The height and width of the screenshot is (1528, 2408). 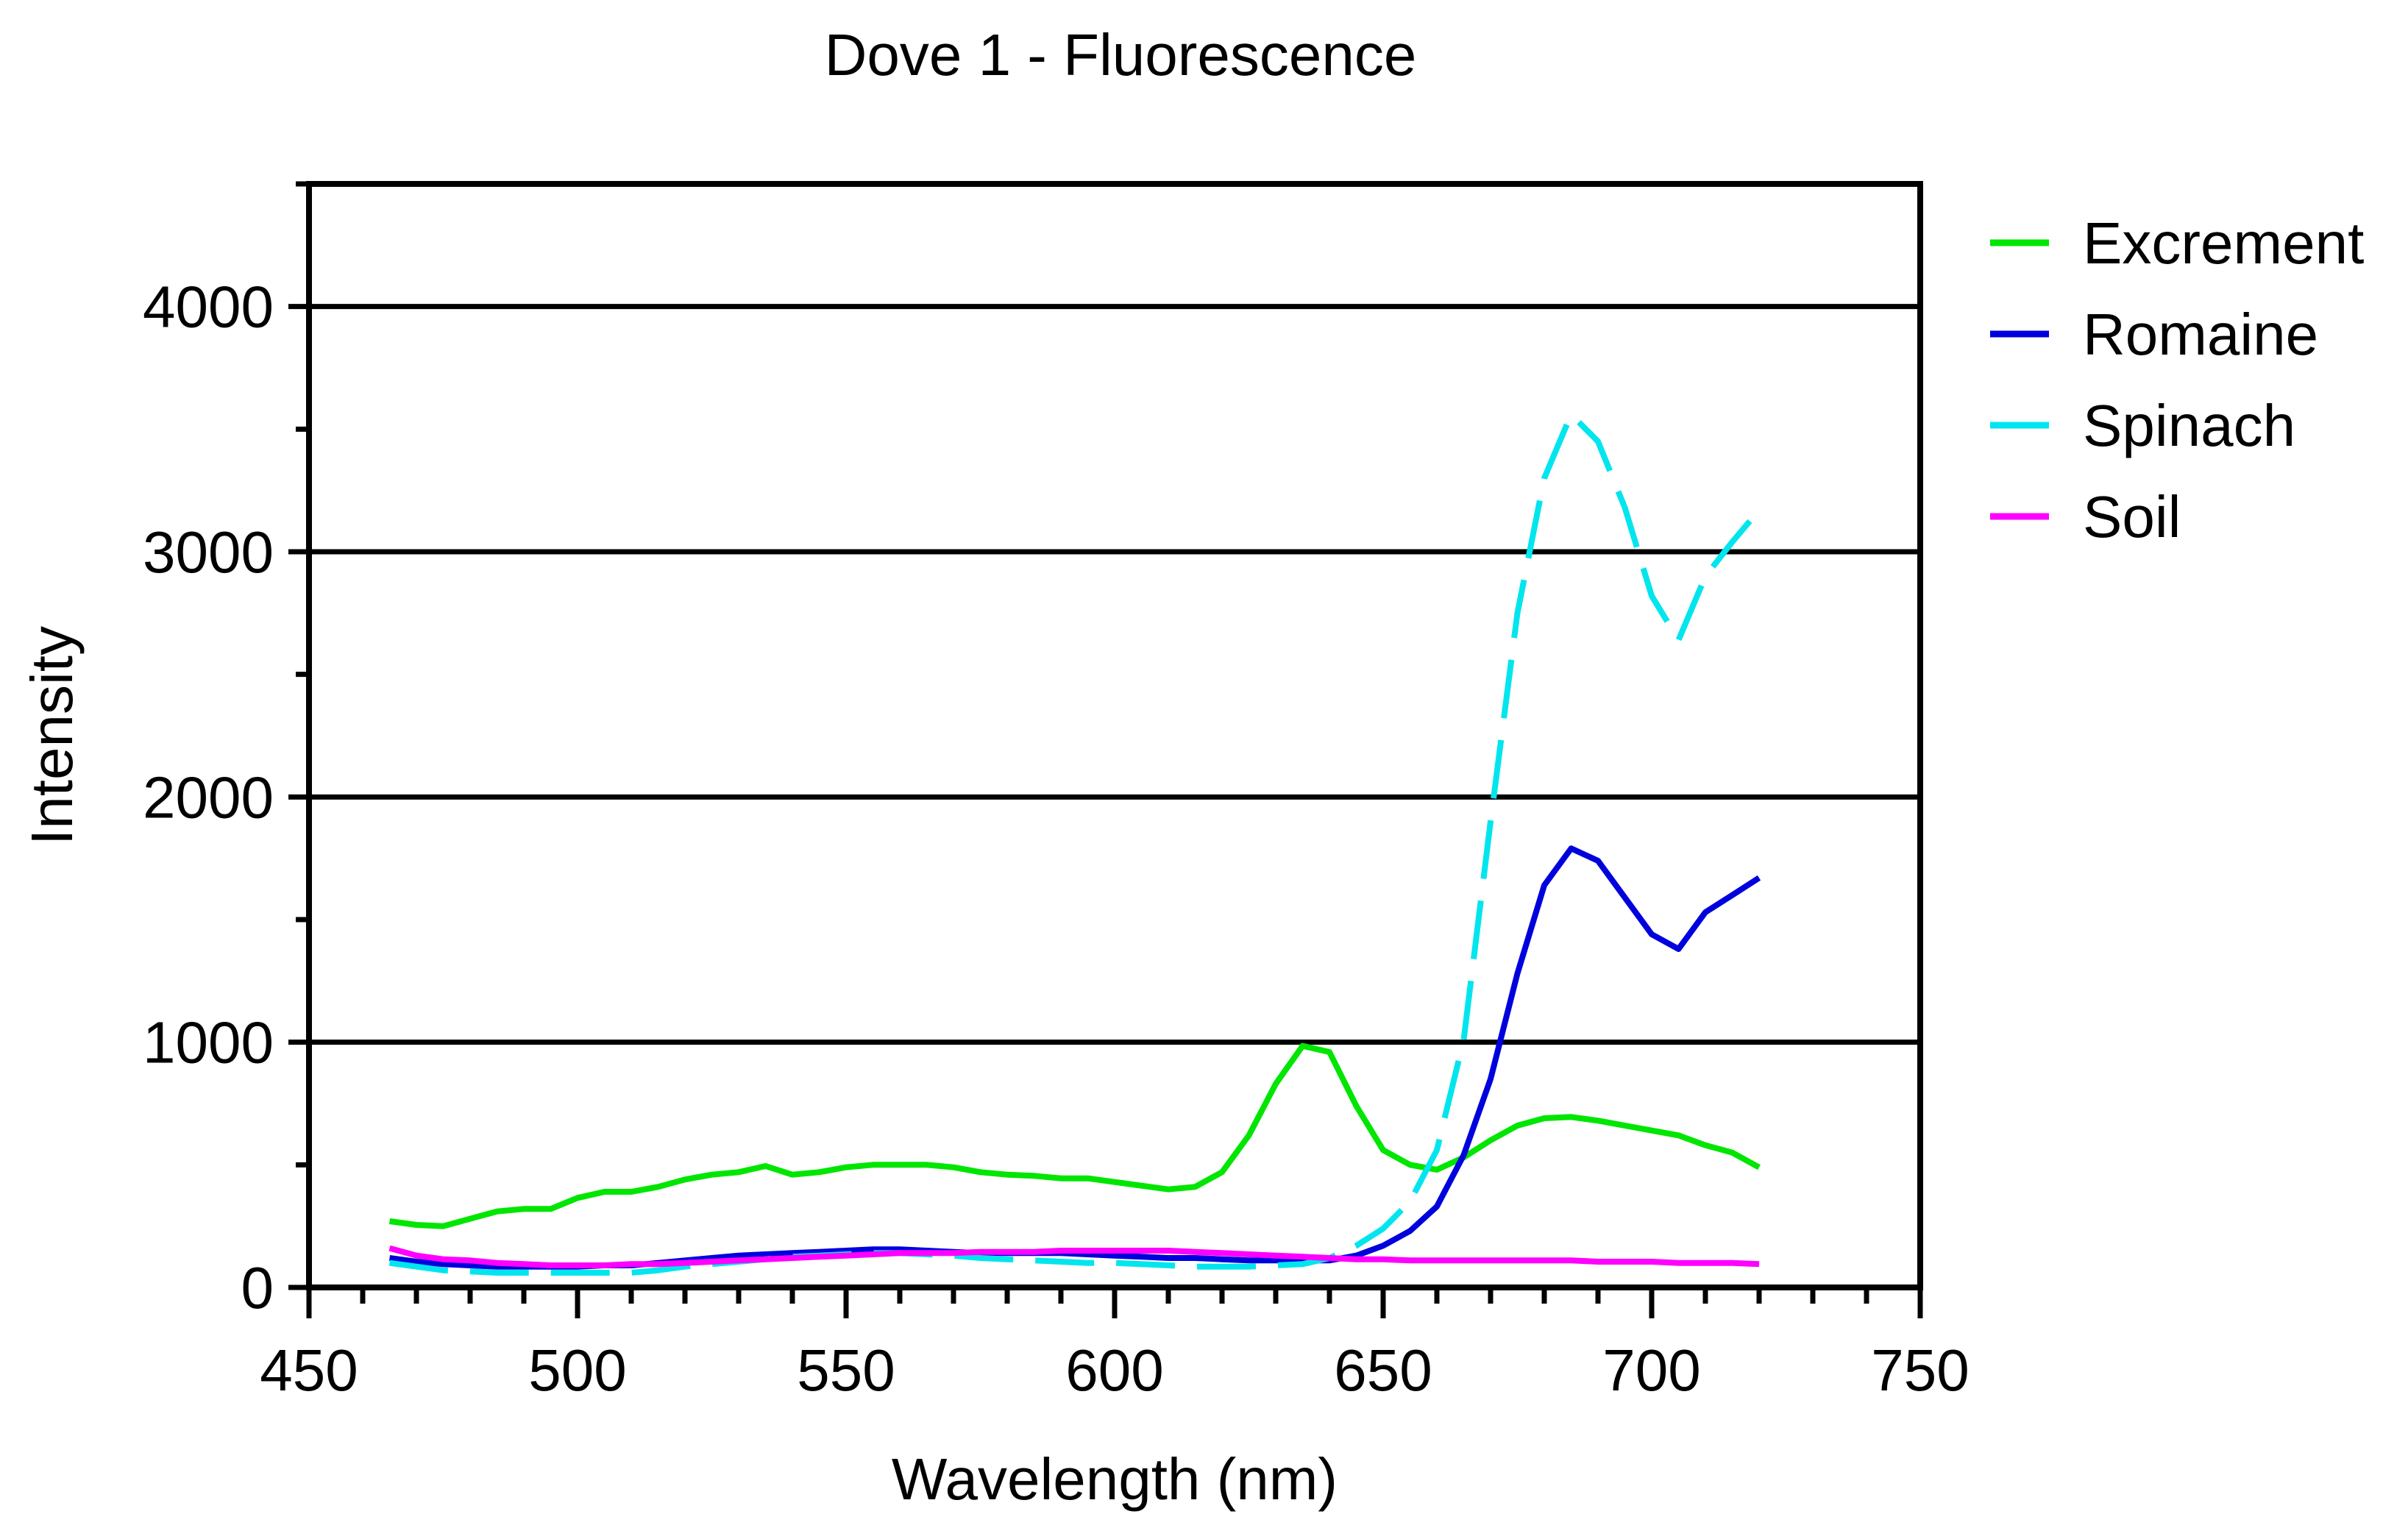 I want to click on x-axis-label: Wavelength (nm), so click(x=1115, y=1479).